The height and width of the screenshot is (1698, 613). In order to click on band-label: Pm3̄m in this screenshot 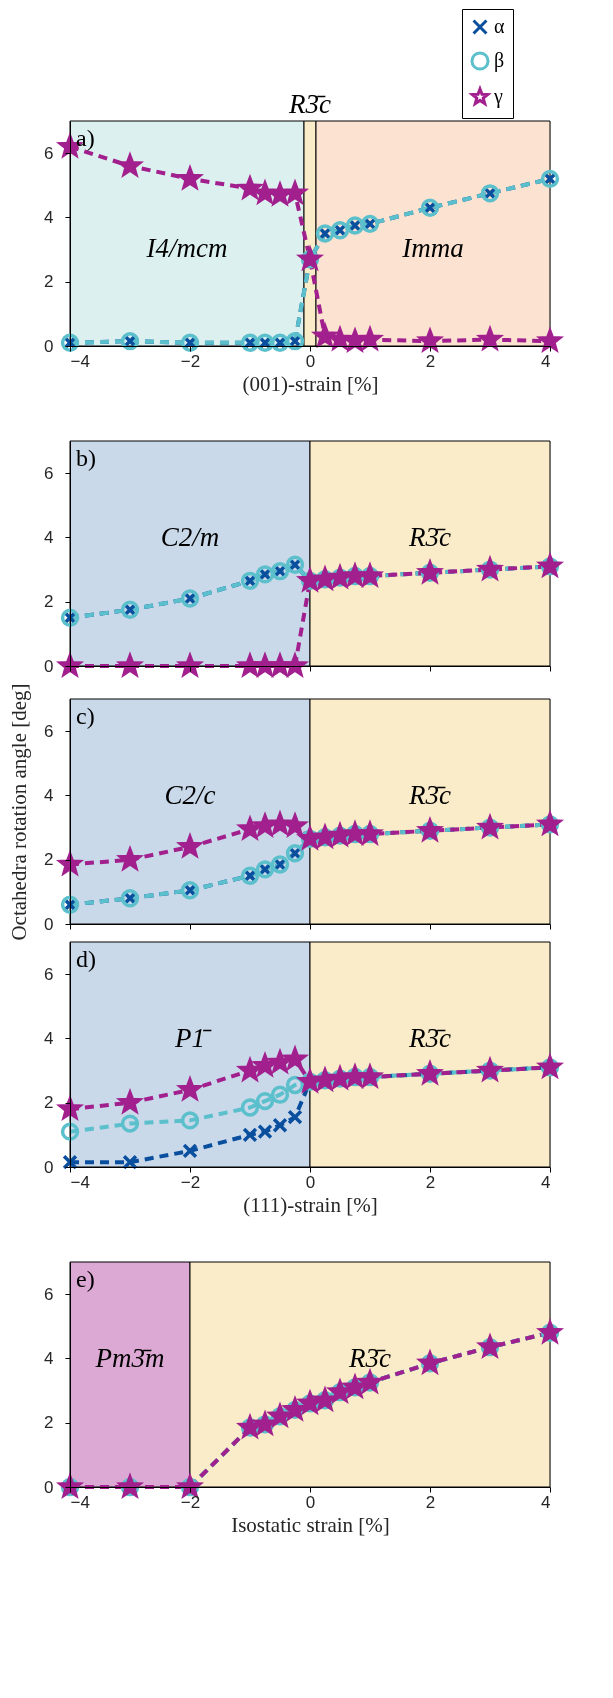, I will do `click(129, 1357)`.